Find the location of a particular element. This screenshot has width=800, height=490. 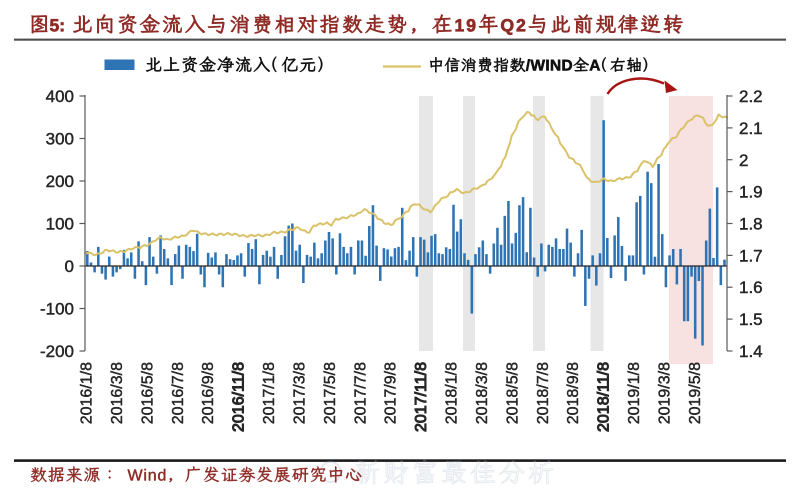

svg-text: 2019/3/8 is located at coordinates (665, 393).